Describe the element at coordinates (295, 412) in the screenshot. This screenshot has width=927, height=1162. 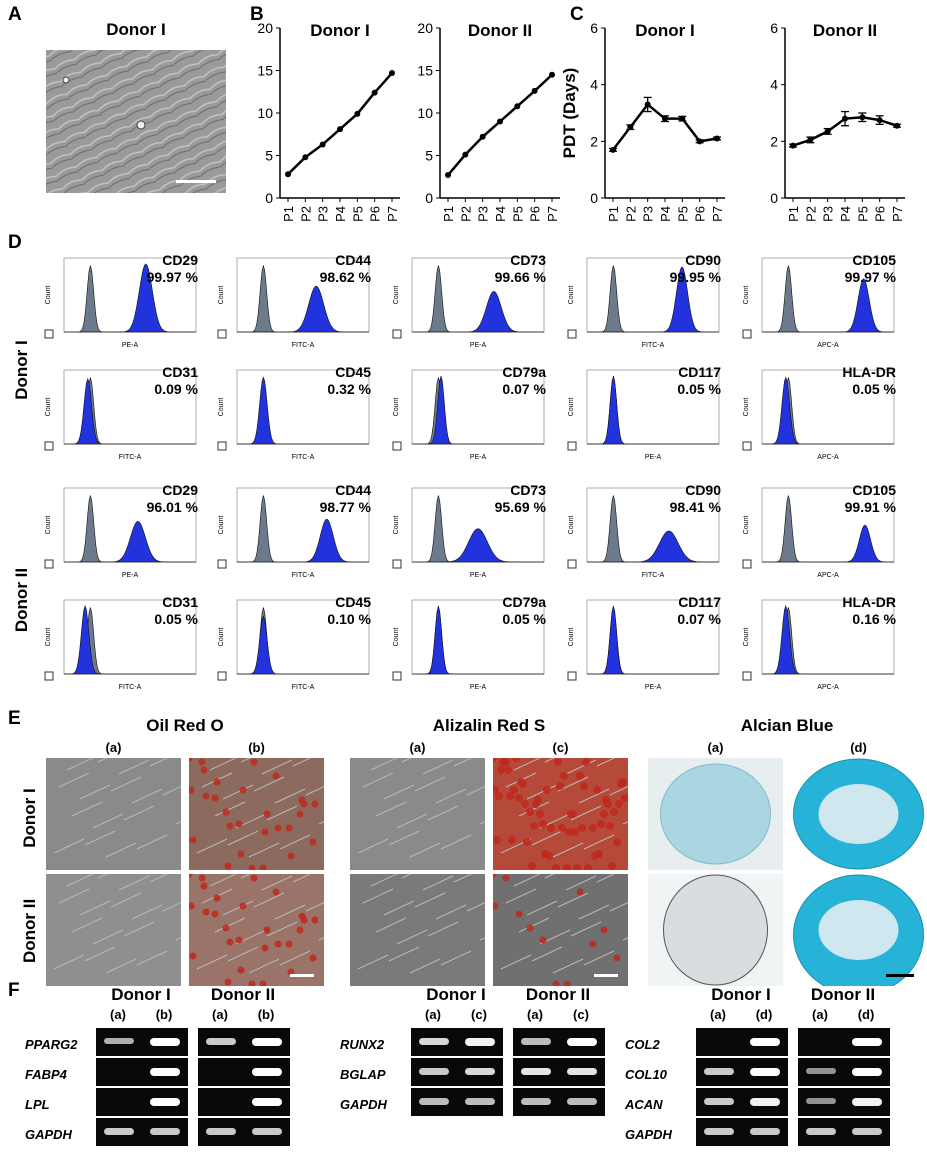
I see `flow-histogram-cd45: FITC-A Count CD45 0.32 %` at that location.